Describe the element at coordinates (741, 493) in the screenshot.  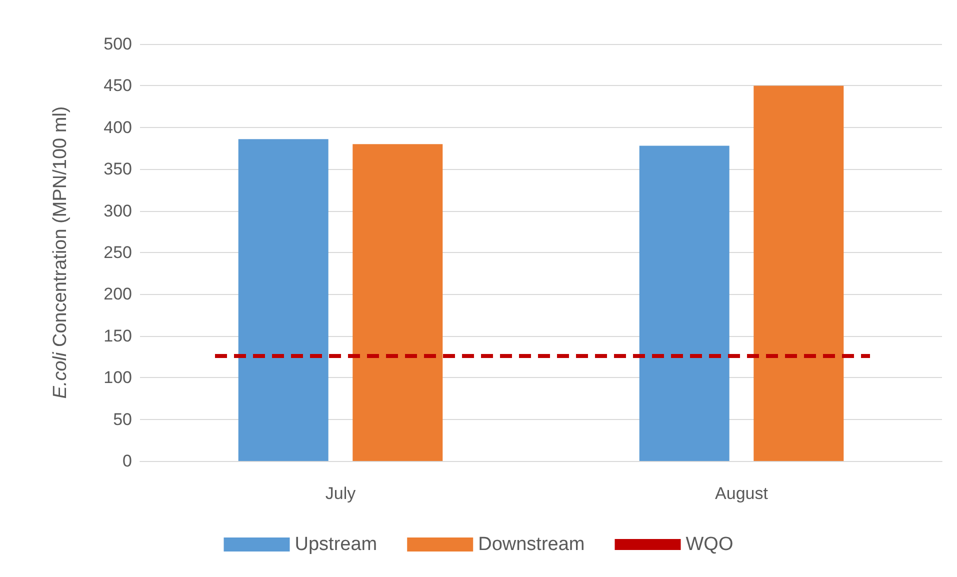
I see `x-tick-label: August` at that location.